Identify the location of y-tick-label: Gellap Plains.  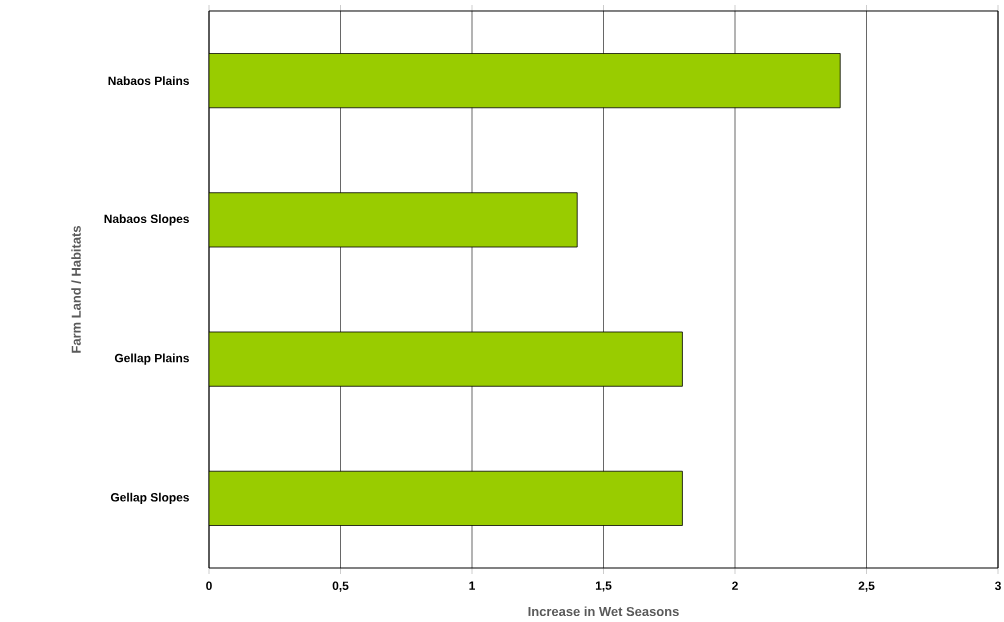
(151, 359).